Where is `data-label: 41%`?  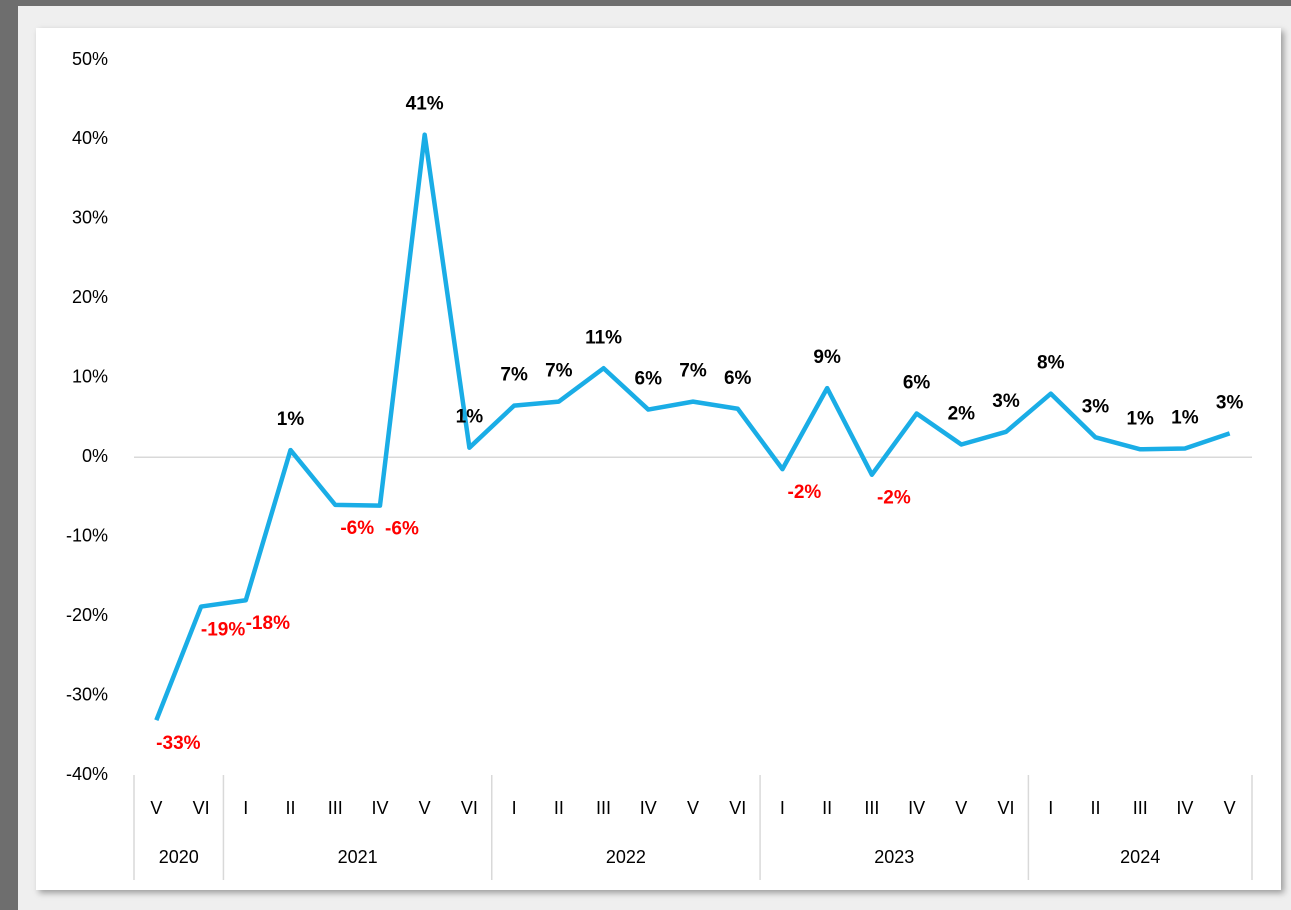
data-label: 41% is located at coordinates (425, 104).